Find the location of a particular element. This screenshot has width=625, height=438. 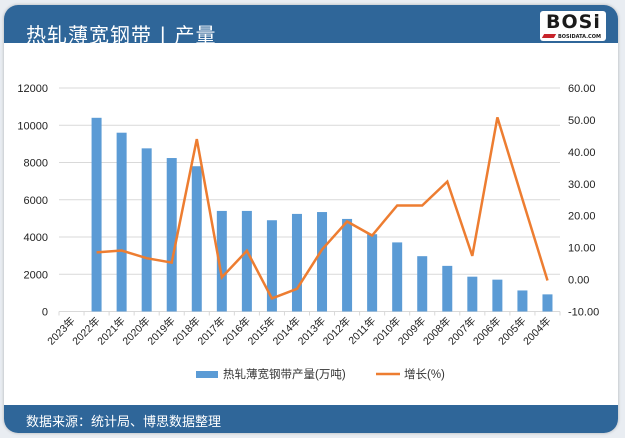

left-axis-tick: 0 is located at coordinates (45, 313).